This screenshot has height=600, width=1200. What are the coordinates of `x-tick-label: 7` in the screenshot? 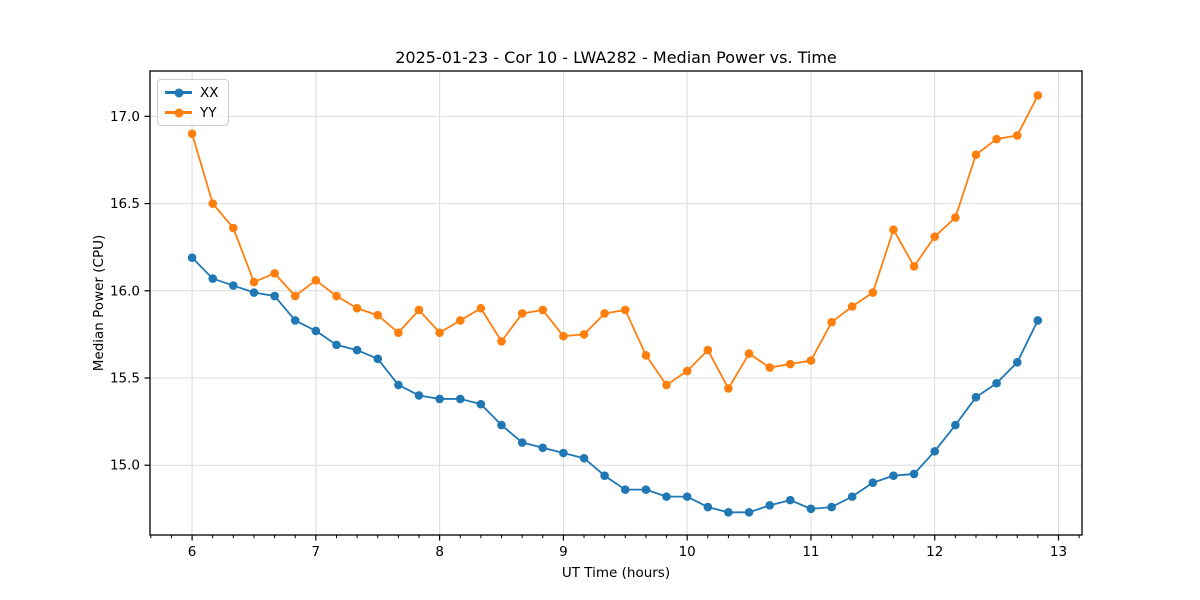 It's located at (316, 552).